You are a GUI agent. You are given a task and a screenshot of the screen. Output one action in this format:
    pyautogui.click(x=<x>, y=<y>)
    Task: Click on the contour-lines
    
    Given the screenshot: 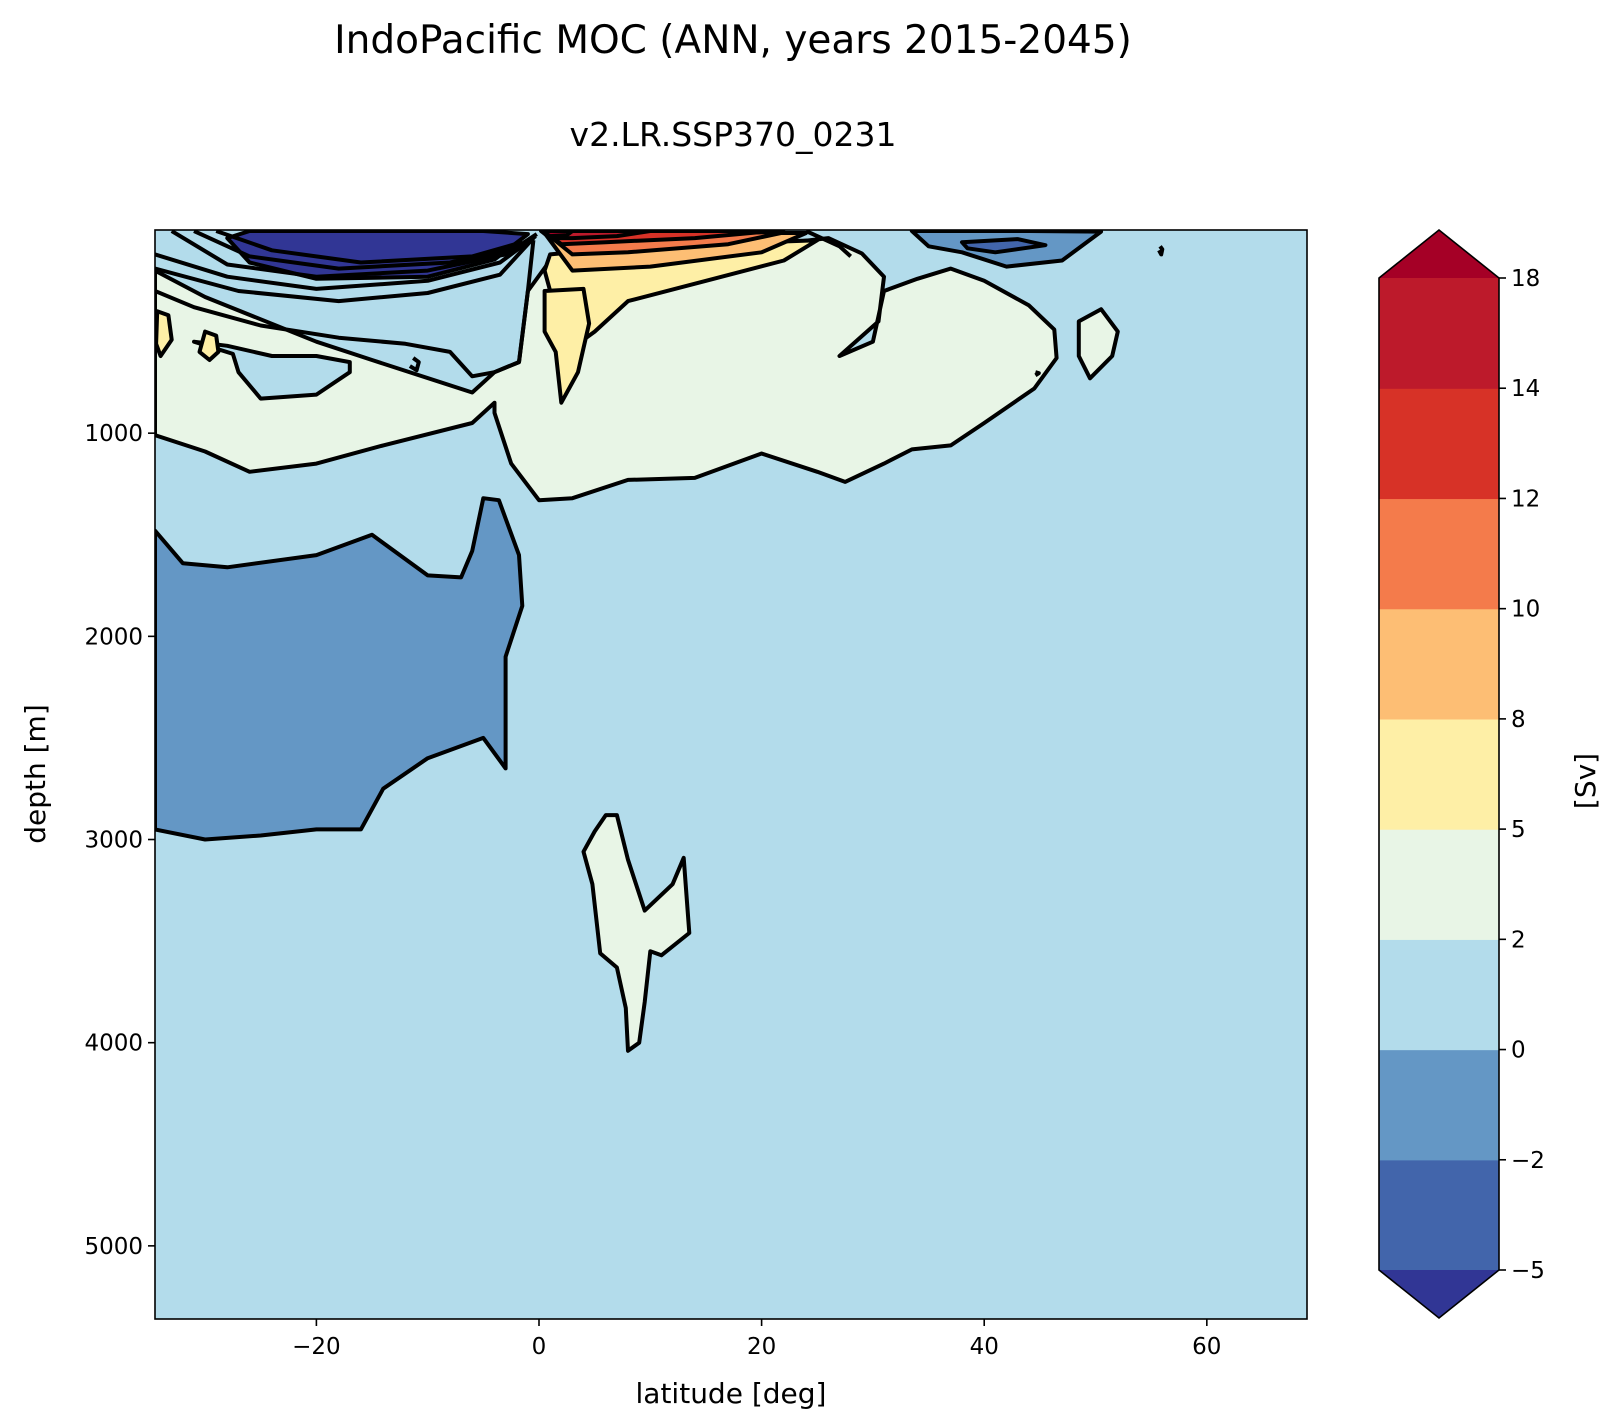 What is the action you would take?
    pyautogui.click(x=660, y=304)
    